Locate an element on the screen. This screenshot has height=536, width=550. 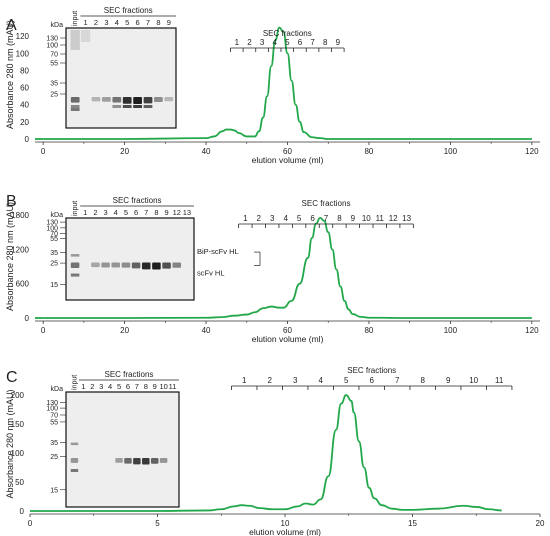
x-tick-label: 0 is located at coordinates (43, 330).